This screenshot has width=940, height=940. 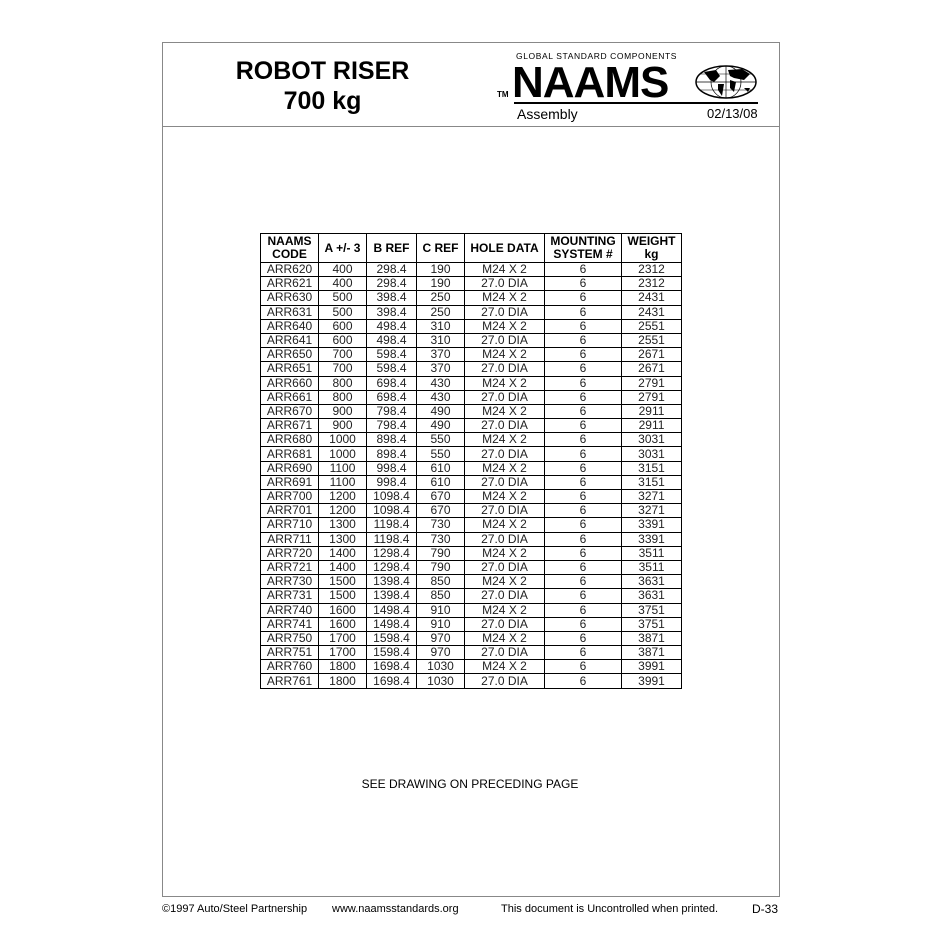 I want to click on column-header: A +/- 3, so click(x=342, y=248).